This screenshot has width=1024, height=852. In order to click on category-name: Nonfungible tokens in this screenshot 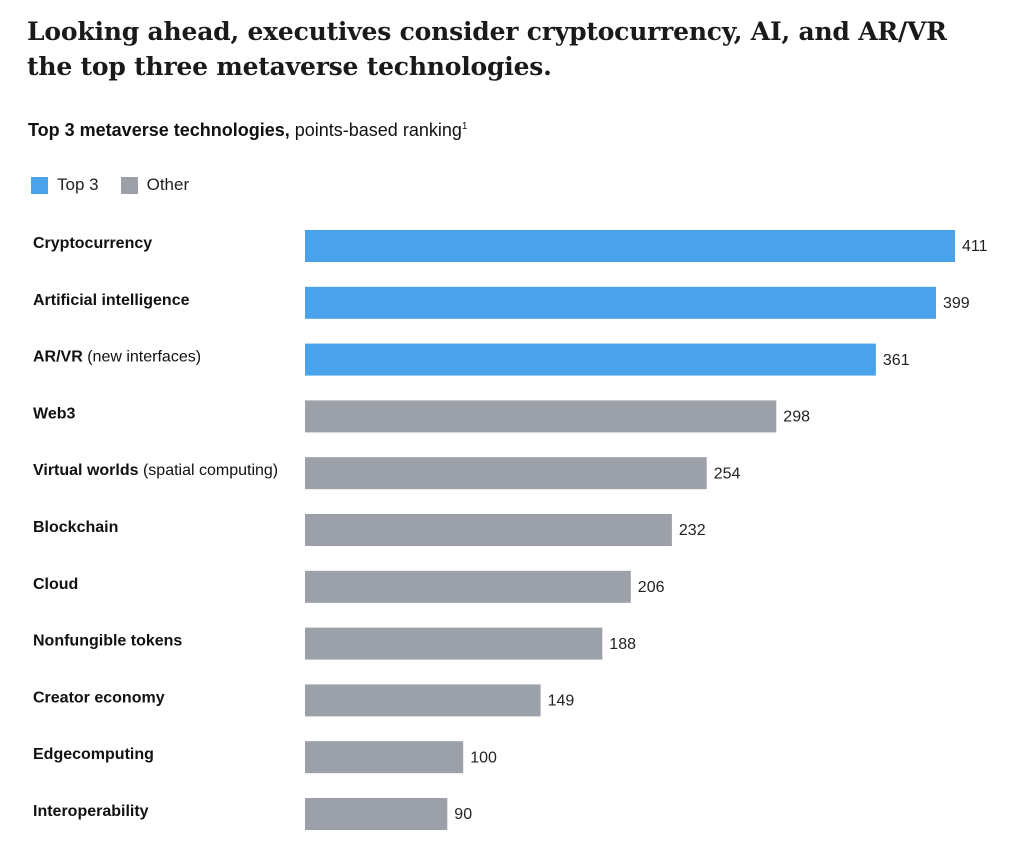, I will do `click(107, 641)`.